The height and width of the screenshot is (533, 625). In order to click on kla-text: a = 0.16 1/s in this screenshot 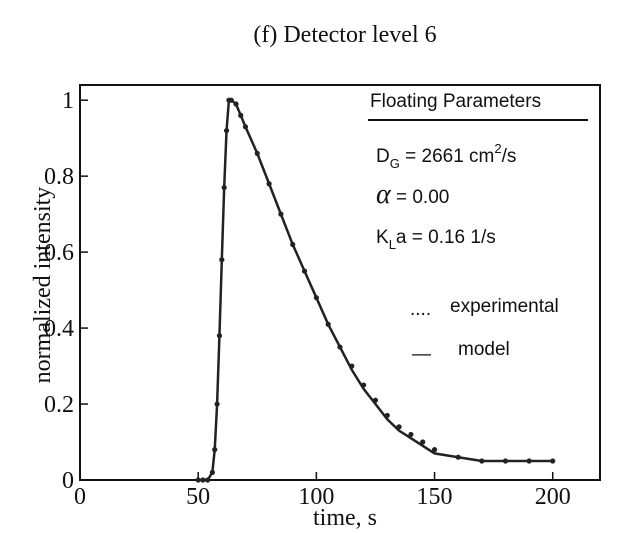, I will do `click(446, 237)`.